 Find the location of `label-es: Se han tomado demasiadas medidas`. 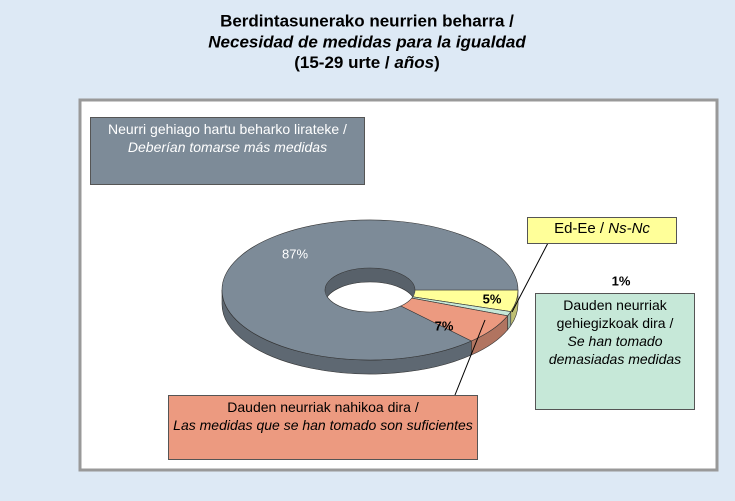

label-es: Se han tomado demasiadas medidas is located at coordinates (615, 350).